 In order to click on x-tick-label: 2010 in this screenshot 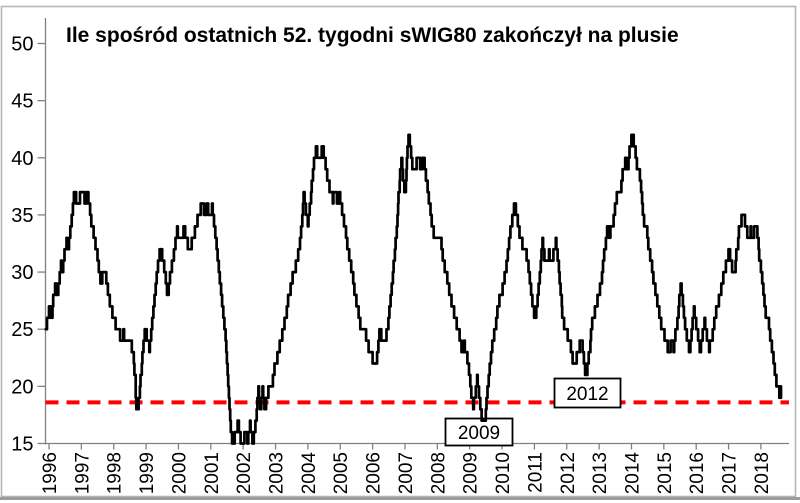, I will do `click(503, 473)`.